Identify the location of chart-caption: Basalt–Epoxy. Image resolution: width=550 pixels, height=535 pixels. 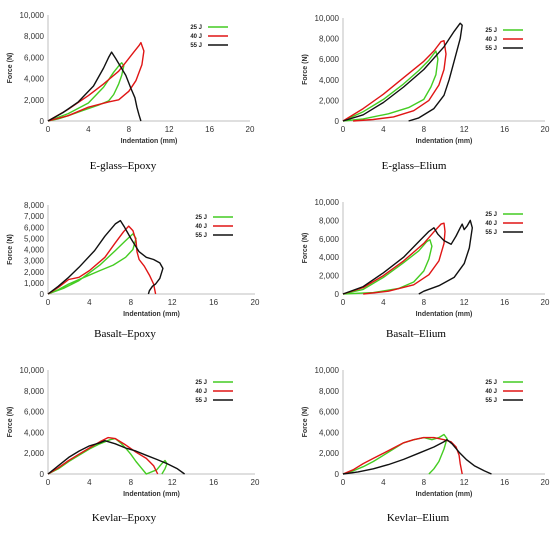
(125, 334).